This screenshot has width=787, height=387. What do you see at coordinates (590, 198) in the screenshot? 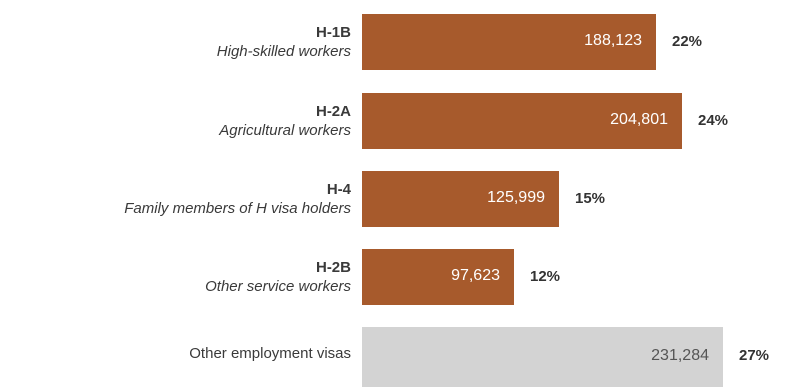
I see `percent-label: 15%` at bounding box center [590, 198].